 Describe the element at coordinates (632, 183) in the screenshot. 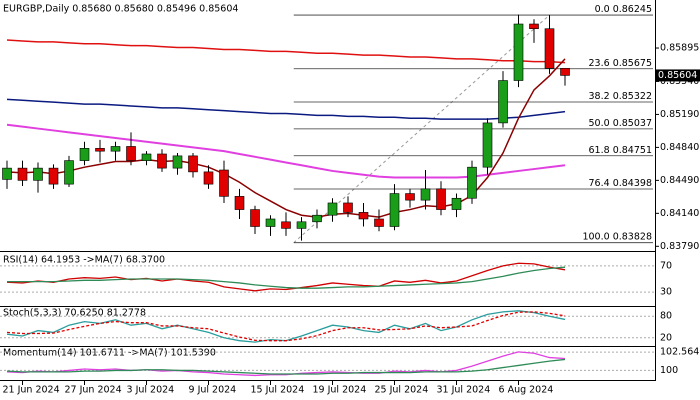

I see `fib-level-price: 0.84398` at that location.